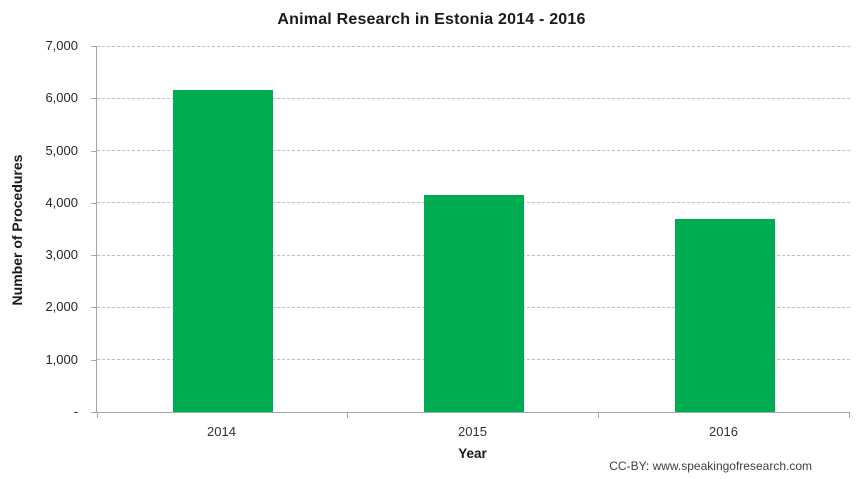 The height and width of the screenshot is (479, 863). What do you see at coordinates (61, 150) in the screenshot?
I see `y-tick-label: 5,000` at bounding box center [61, 150].